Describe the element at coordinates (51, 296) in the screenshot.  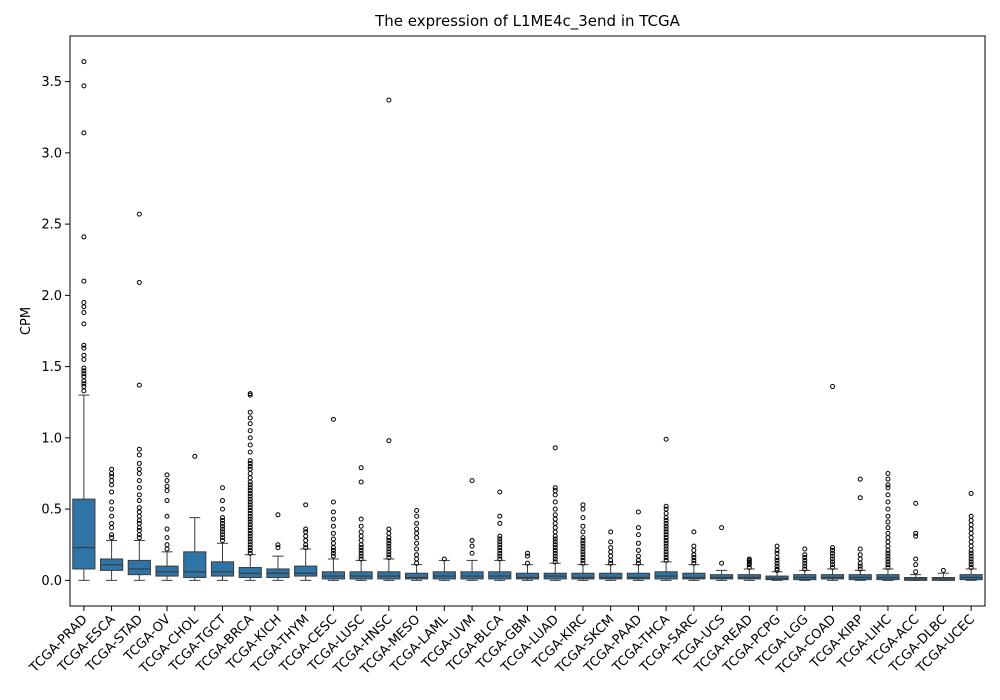
I see `y-tick-label: 2.0` at that location.